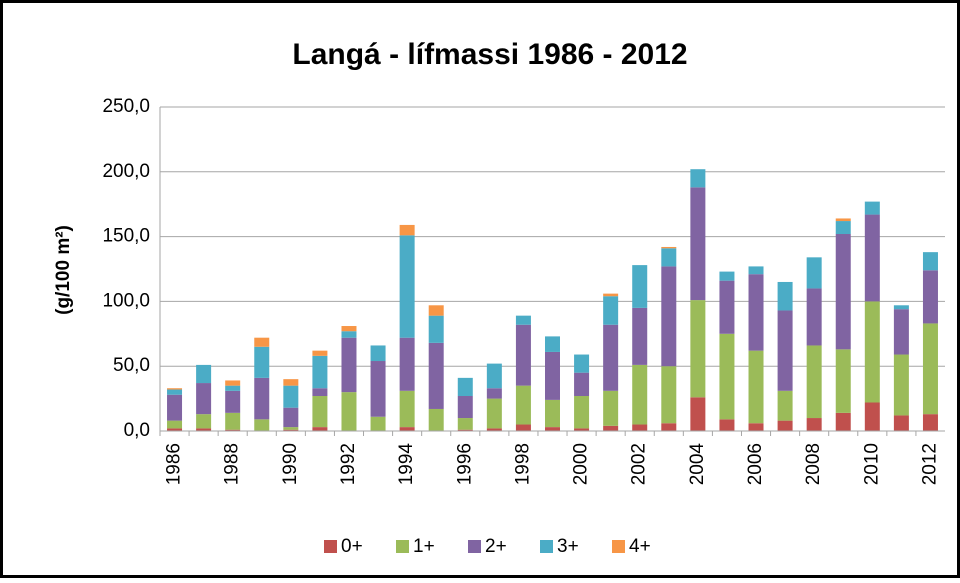 Image resolution: width=960 pixels, height=583 pixels. Describe the element at coordinates (581, 464) in the screenshot. I see `x-tick-label: 2000` at that location.